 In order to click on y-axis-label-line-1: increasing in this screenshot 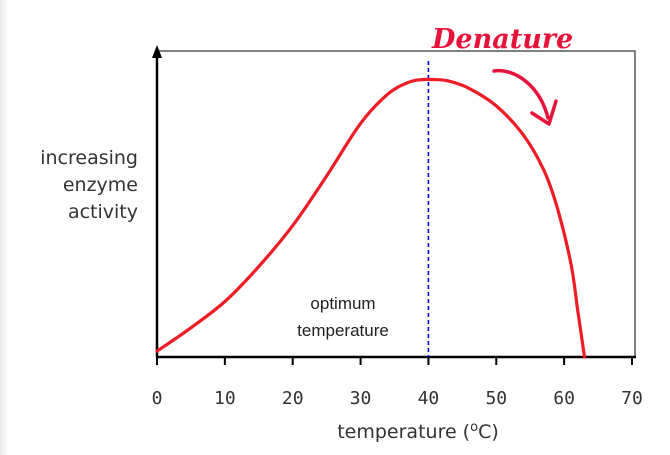, I will do `click(89, 158)`.